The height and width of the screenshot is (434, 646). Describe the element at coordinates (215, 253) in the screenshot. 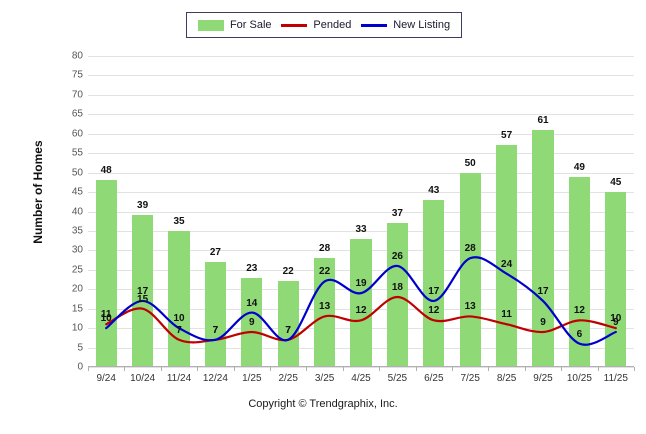

I see `bar-value-label: 27` at that location.